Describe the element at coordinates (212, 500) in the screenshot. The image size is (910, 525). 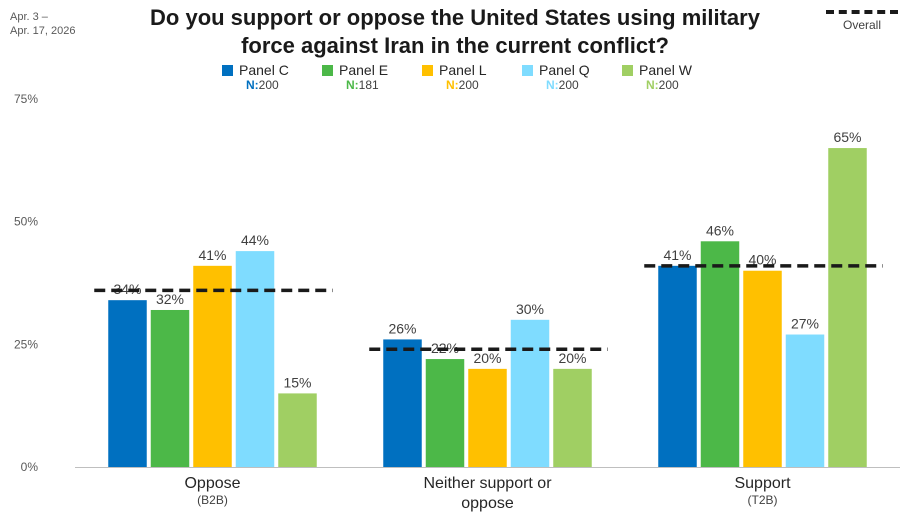
I see `category-sublabel: (B2B)` at that location.